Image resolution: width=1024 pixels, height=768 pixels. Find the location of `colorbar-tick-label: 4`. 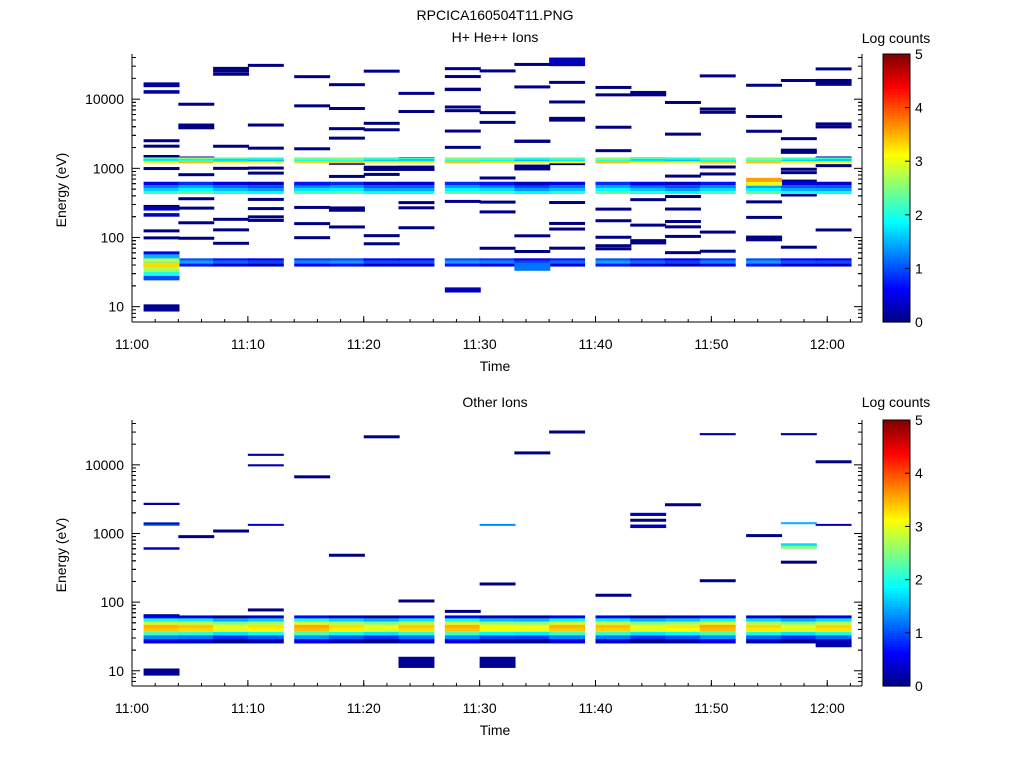

colorbar-tick-label: 4 is located at coordinates (919, 108).